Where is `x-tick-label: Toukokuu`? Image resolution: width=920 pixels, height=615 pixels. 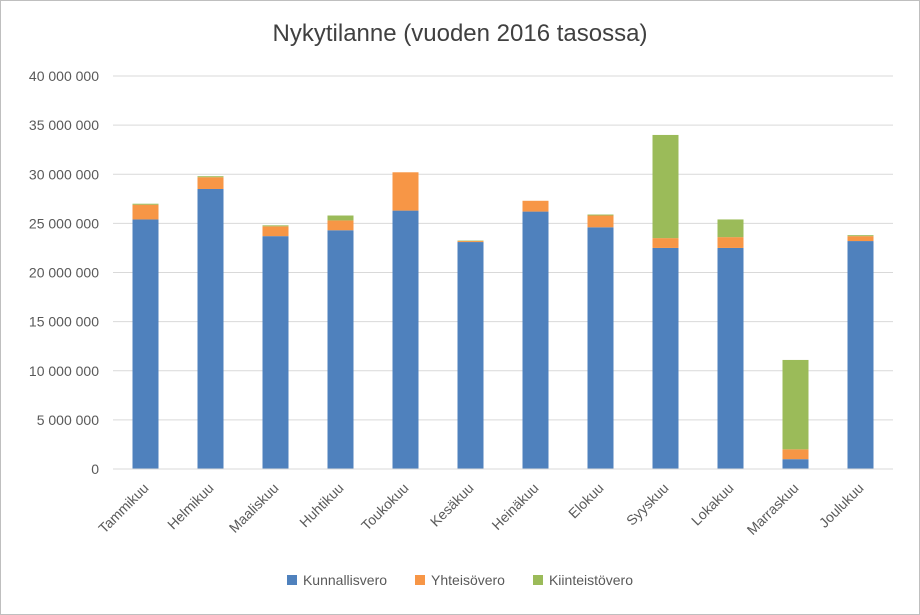 x-tick-label: Toukokuu is located at coordinates (385, 507).